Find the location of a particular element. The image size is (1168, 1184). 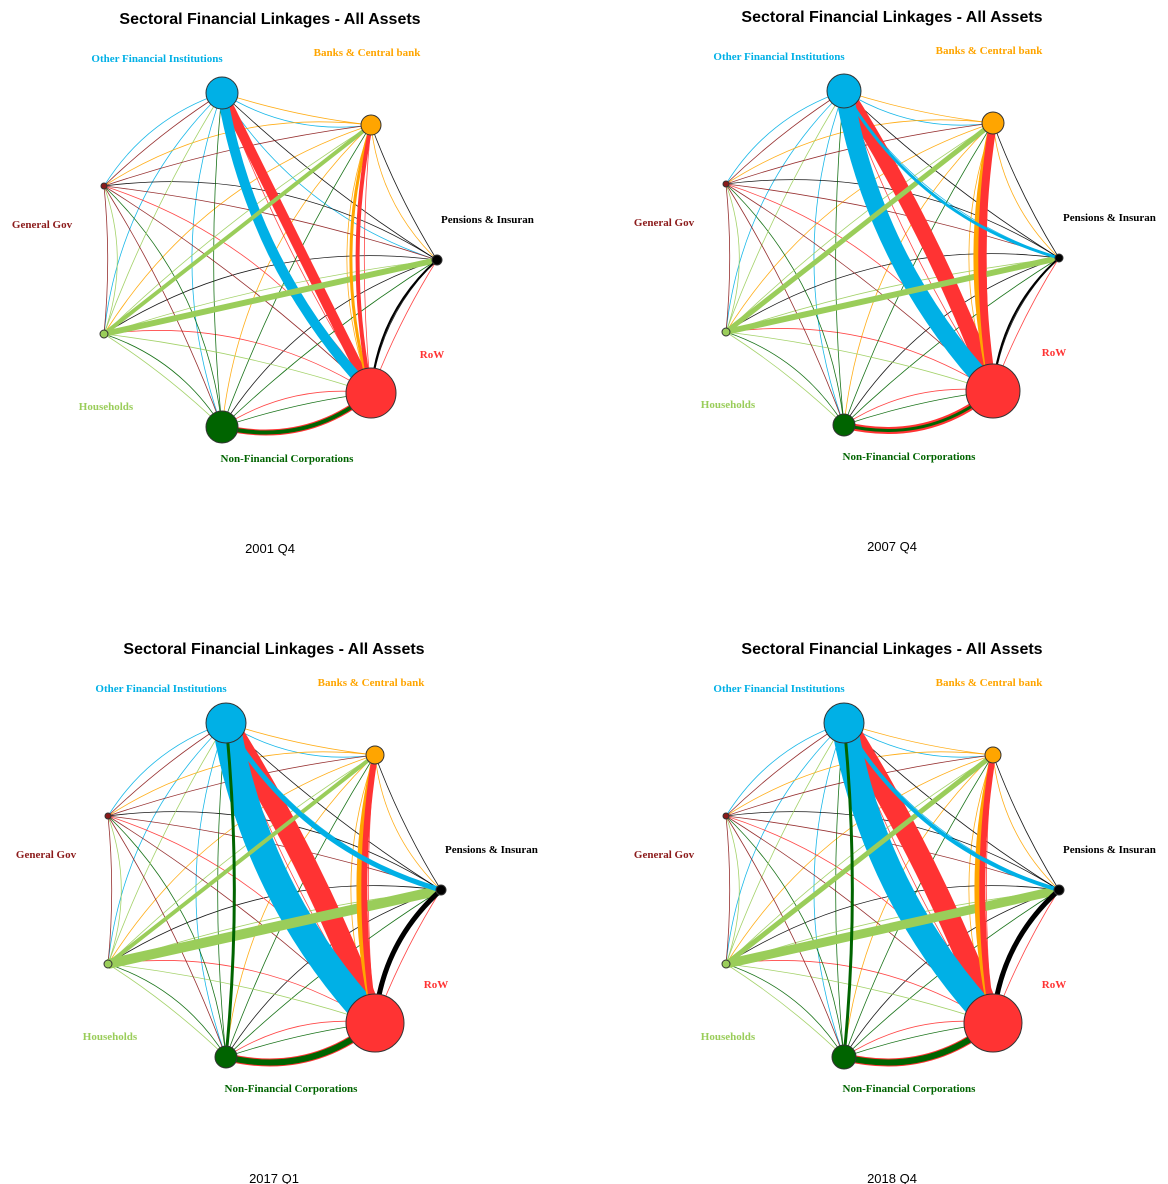

sector-label: Households is located at coordinates (728, 405).